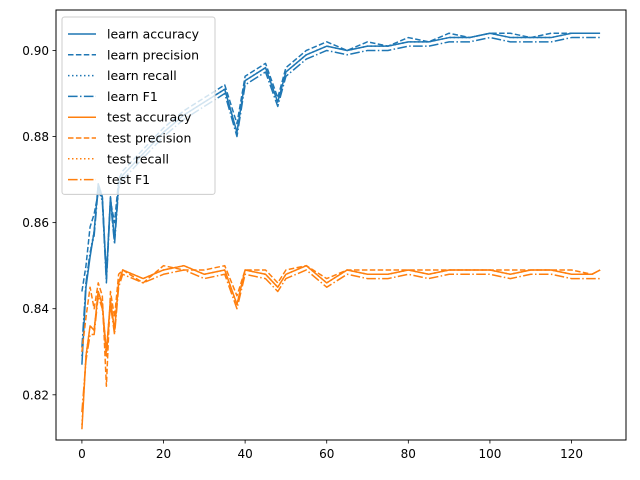 The width and height of the screenshot is (640, 480). What do you see at coordinates (153, 54) in the screenshot?
I see `legend-label-learn-precision: learn precision` at bounding box center [153, 54].